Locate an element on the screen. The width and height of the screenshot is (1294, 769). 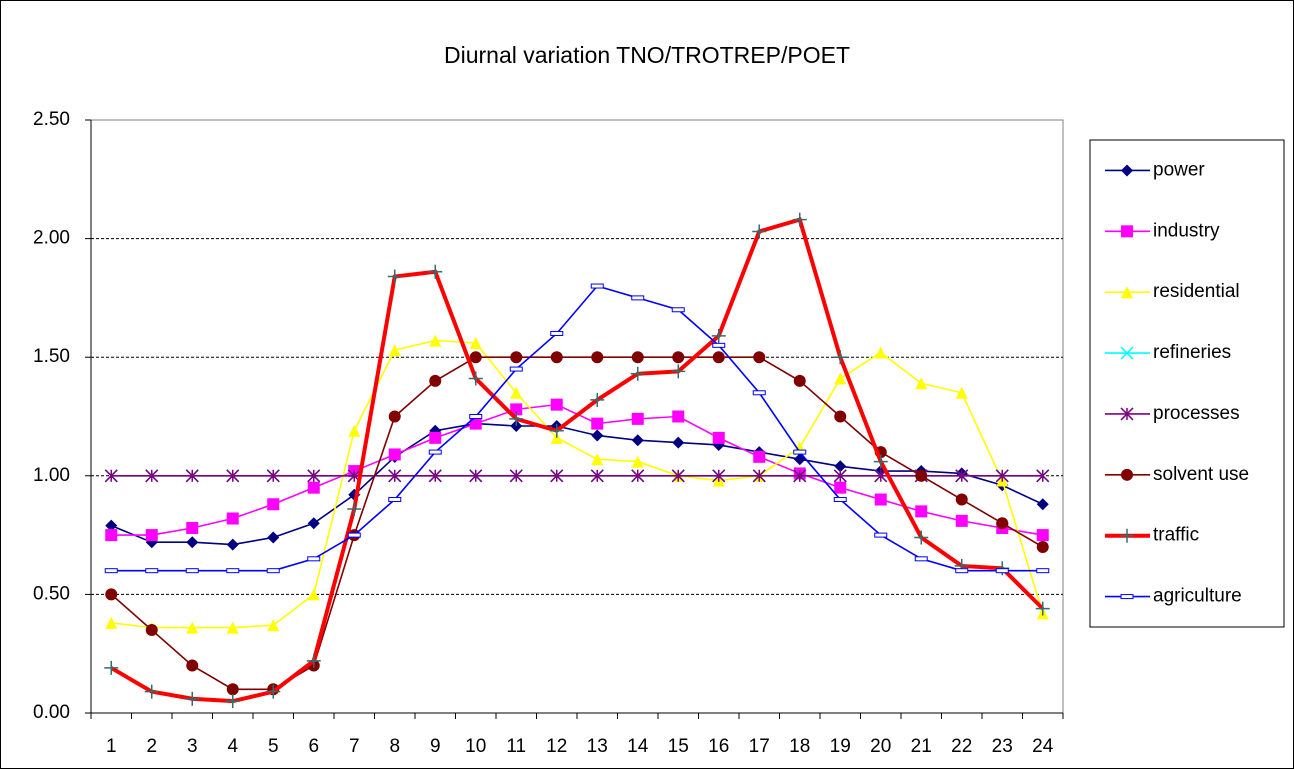
x-tick-label: 10 is located at coordinates (475, 746).